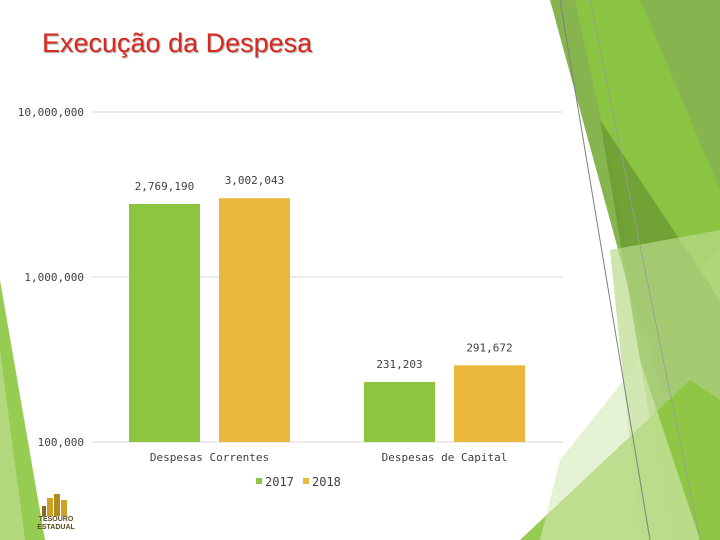 This screenshot has height=540, width=720. Describe the element at coordinates (61, 442) in the screenshot. I see `y-tick-label: 100,000` at that location.